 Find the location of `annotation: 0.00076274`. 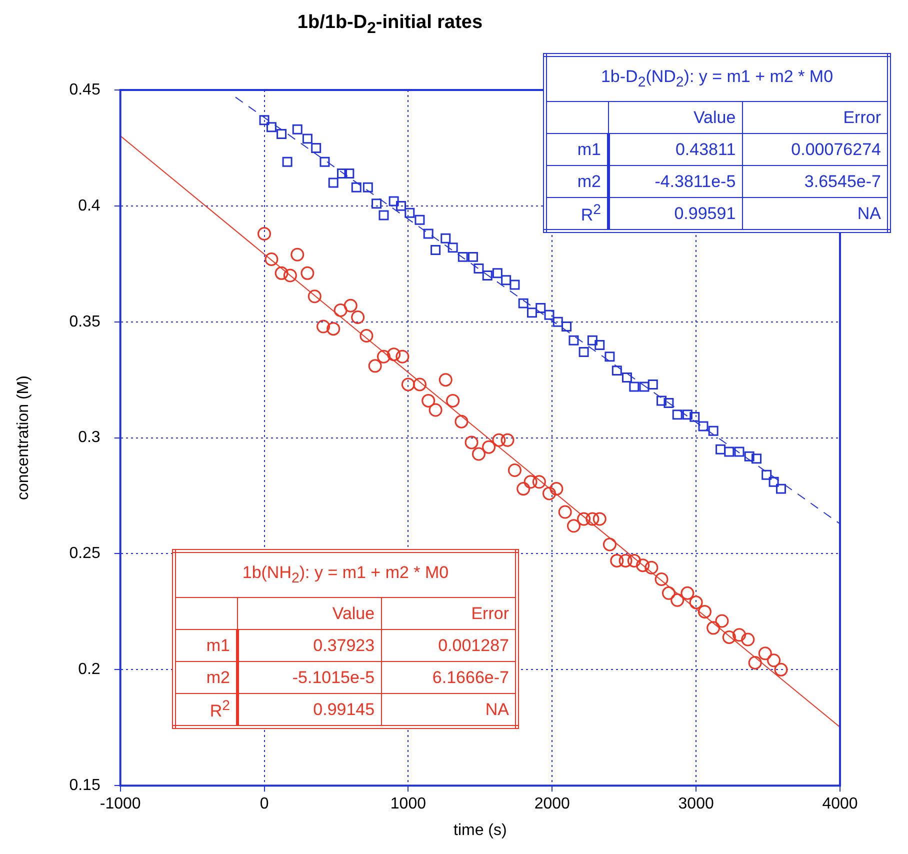

annotation: 0.00076274 is located at coordinates (815, 150).